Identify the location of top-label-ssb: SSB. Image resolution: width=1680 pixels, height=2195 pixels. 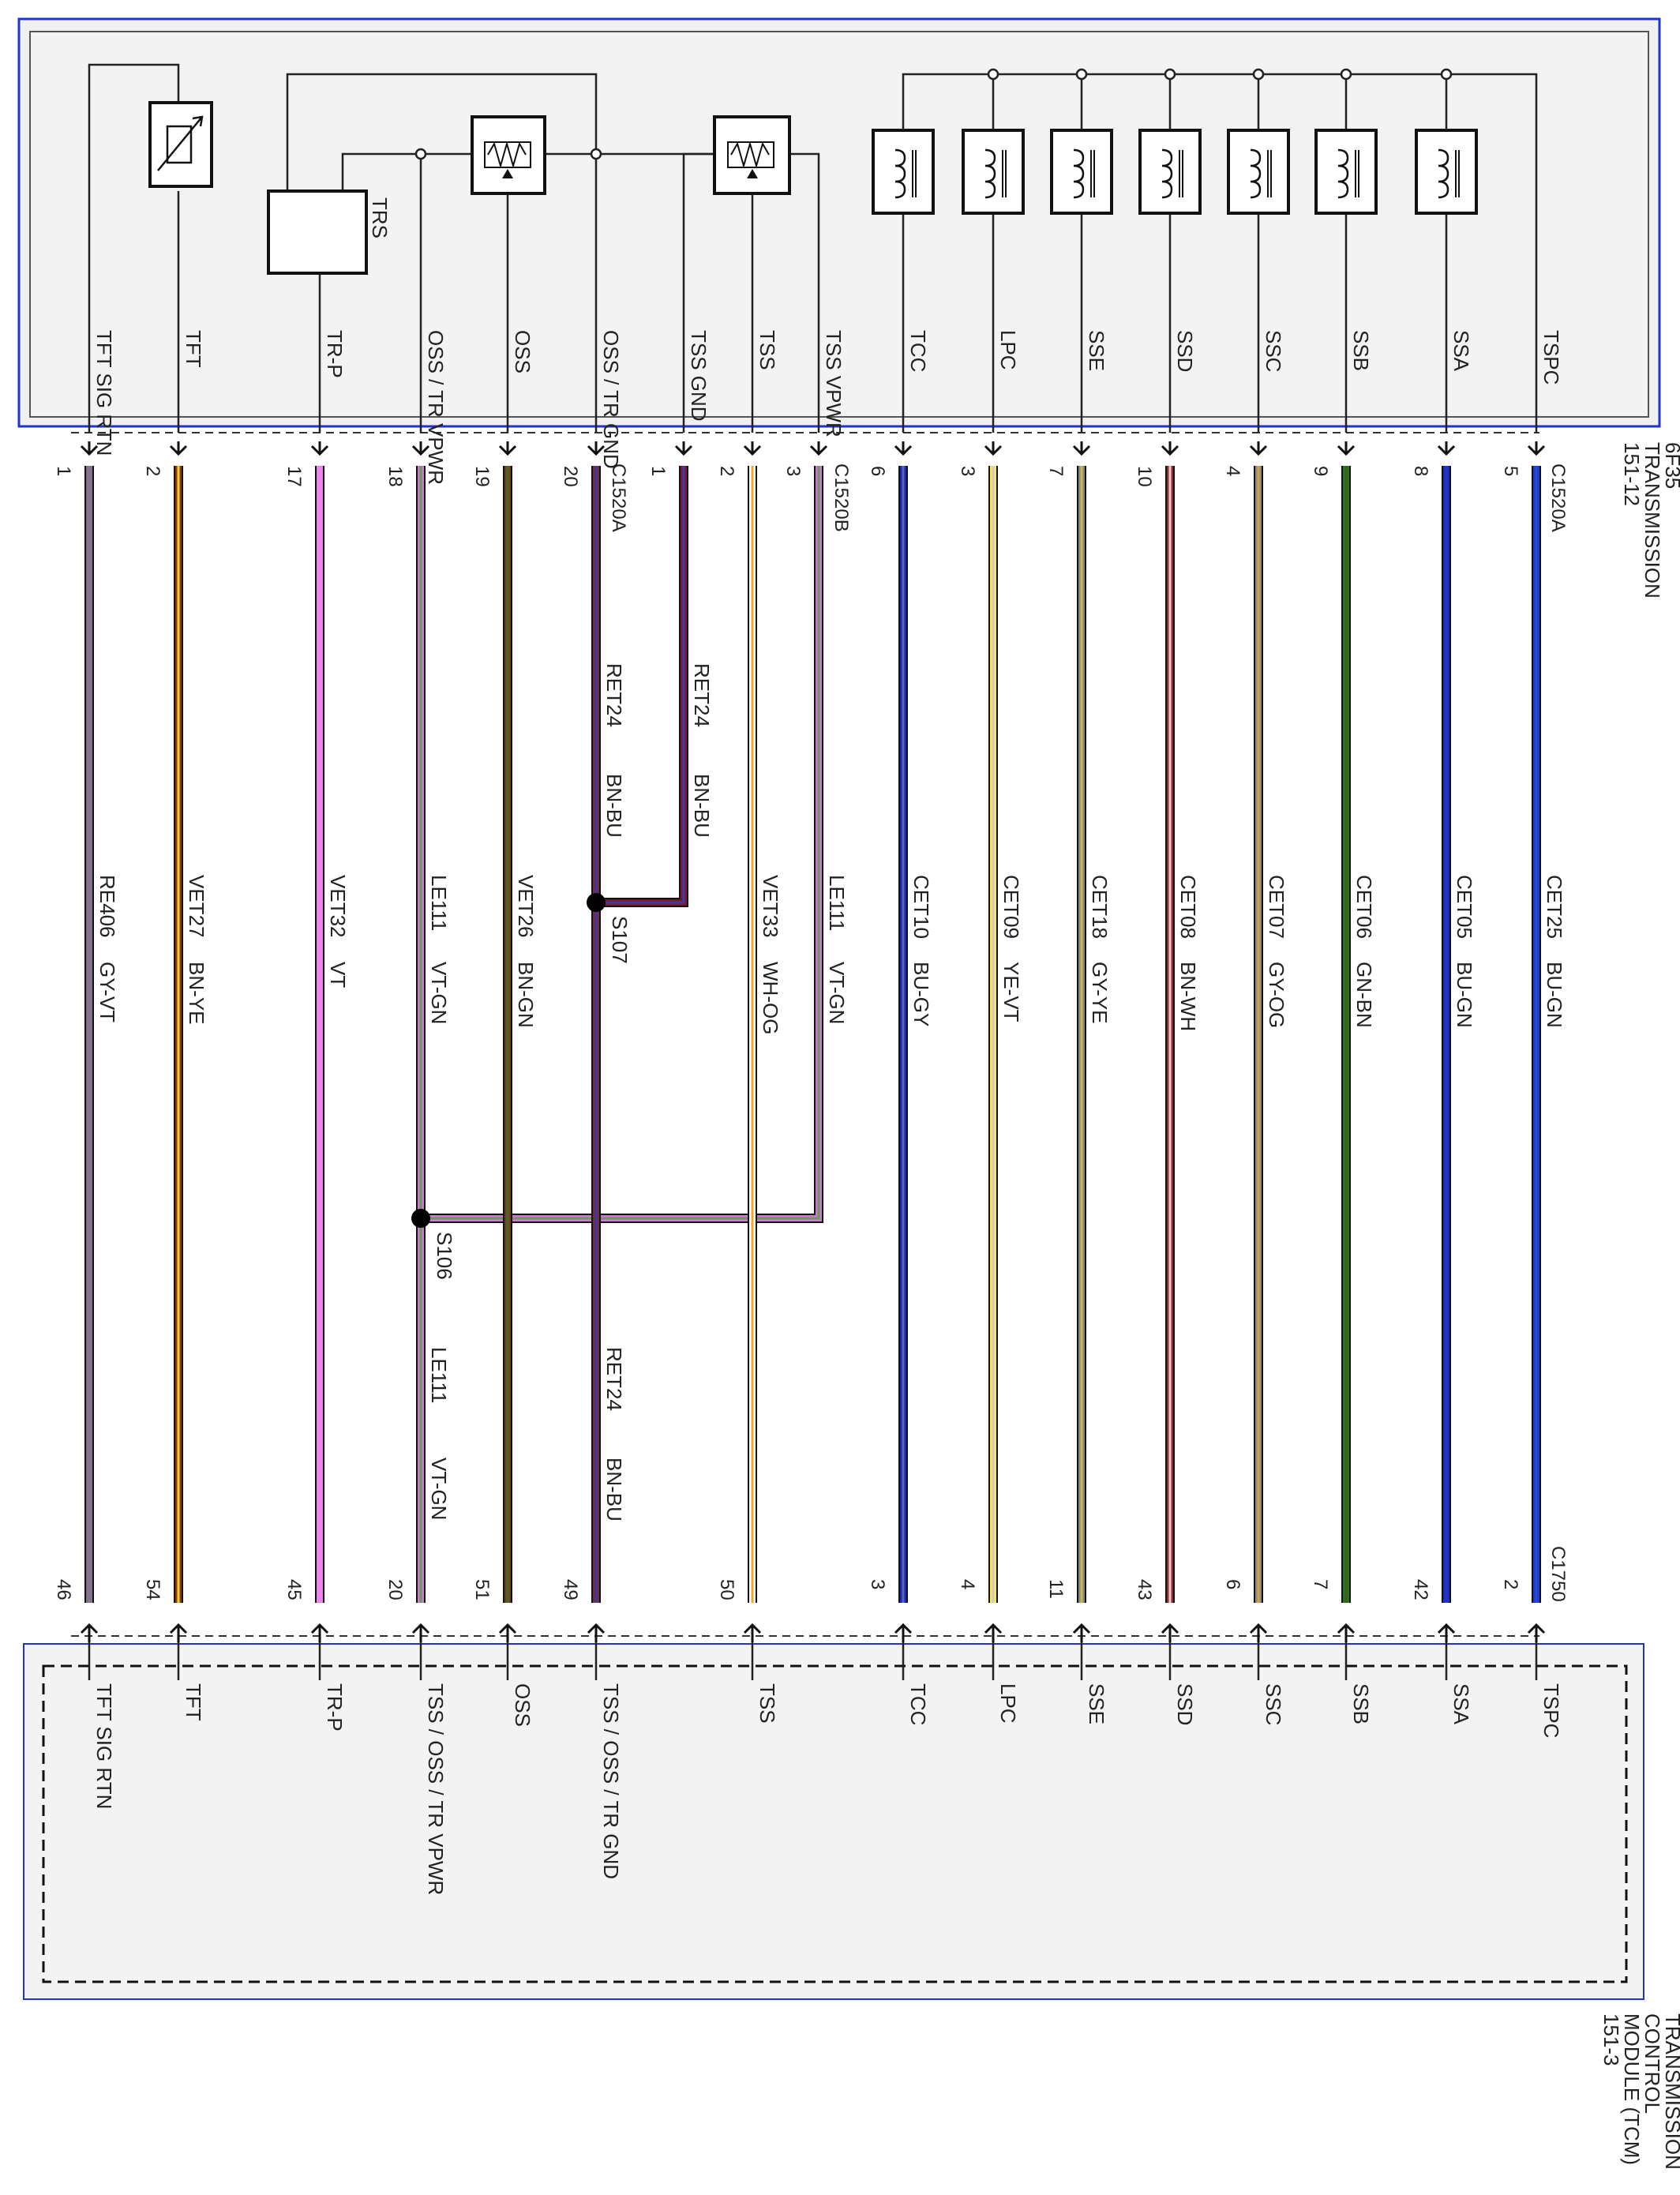
(1361, 350).